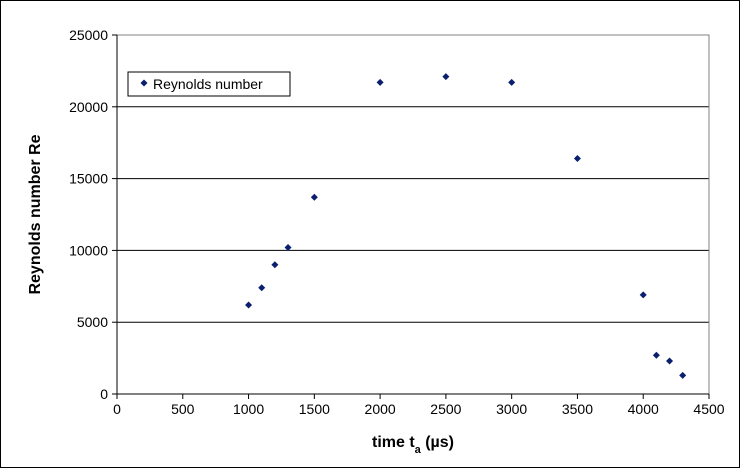 The image size is (740, 473). Describe the element at coordinates (144, 83) in the screenshot. I see `legend-marker` at that location.